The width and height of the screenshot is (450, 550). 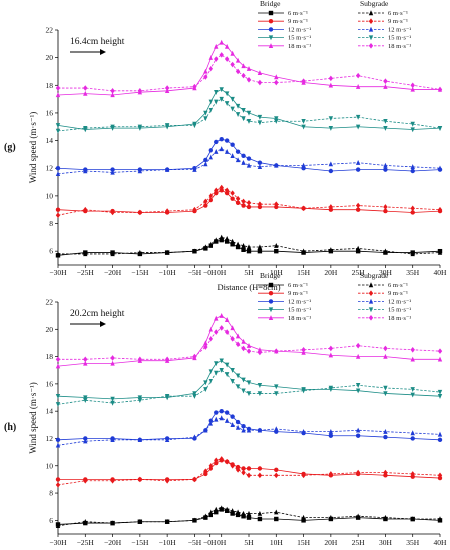 What do you see at coordinates (50, 195) in the screenshot?
I see `y-tick-label: 10` at bounding box center [50, 195].